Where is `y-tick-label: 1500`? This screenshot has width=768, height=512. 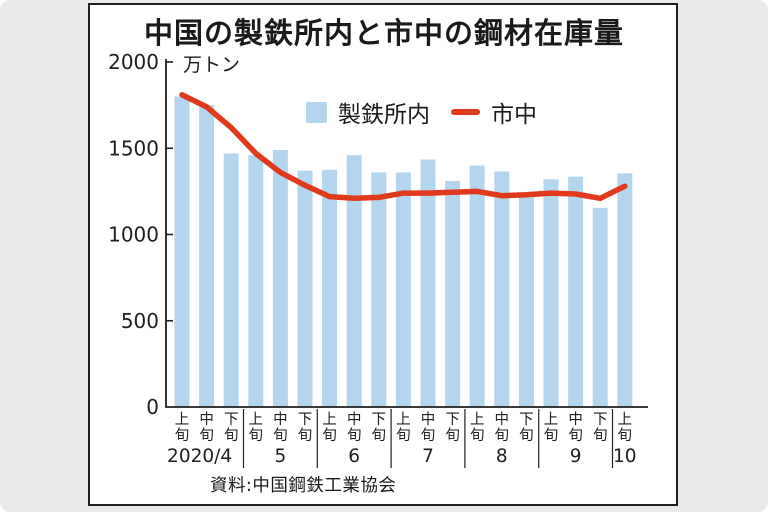
y-tick-label: 1500 is located at coordinates (133, 148).